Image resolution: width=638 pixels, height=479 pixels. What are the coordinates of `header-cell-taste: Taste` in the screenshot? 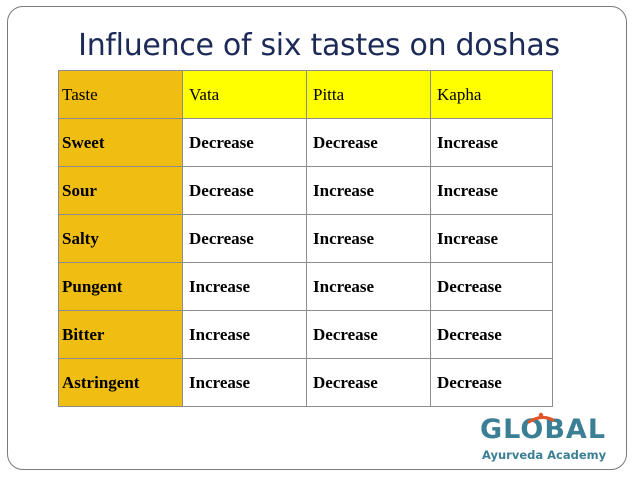 It's located at (120, 94).